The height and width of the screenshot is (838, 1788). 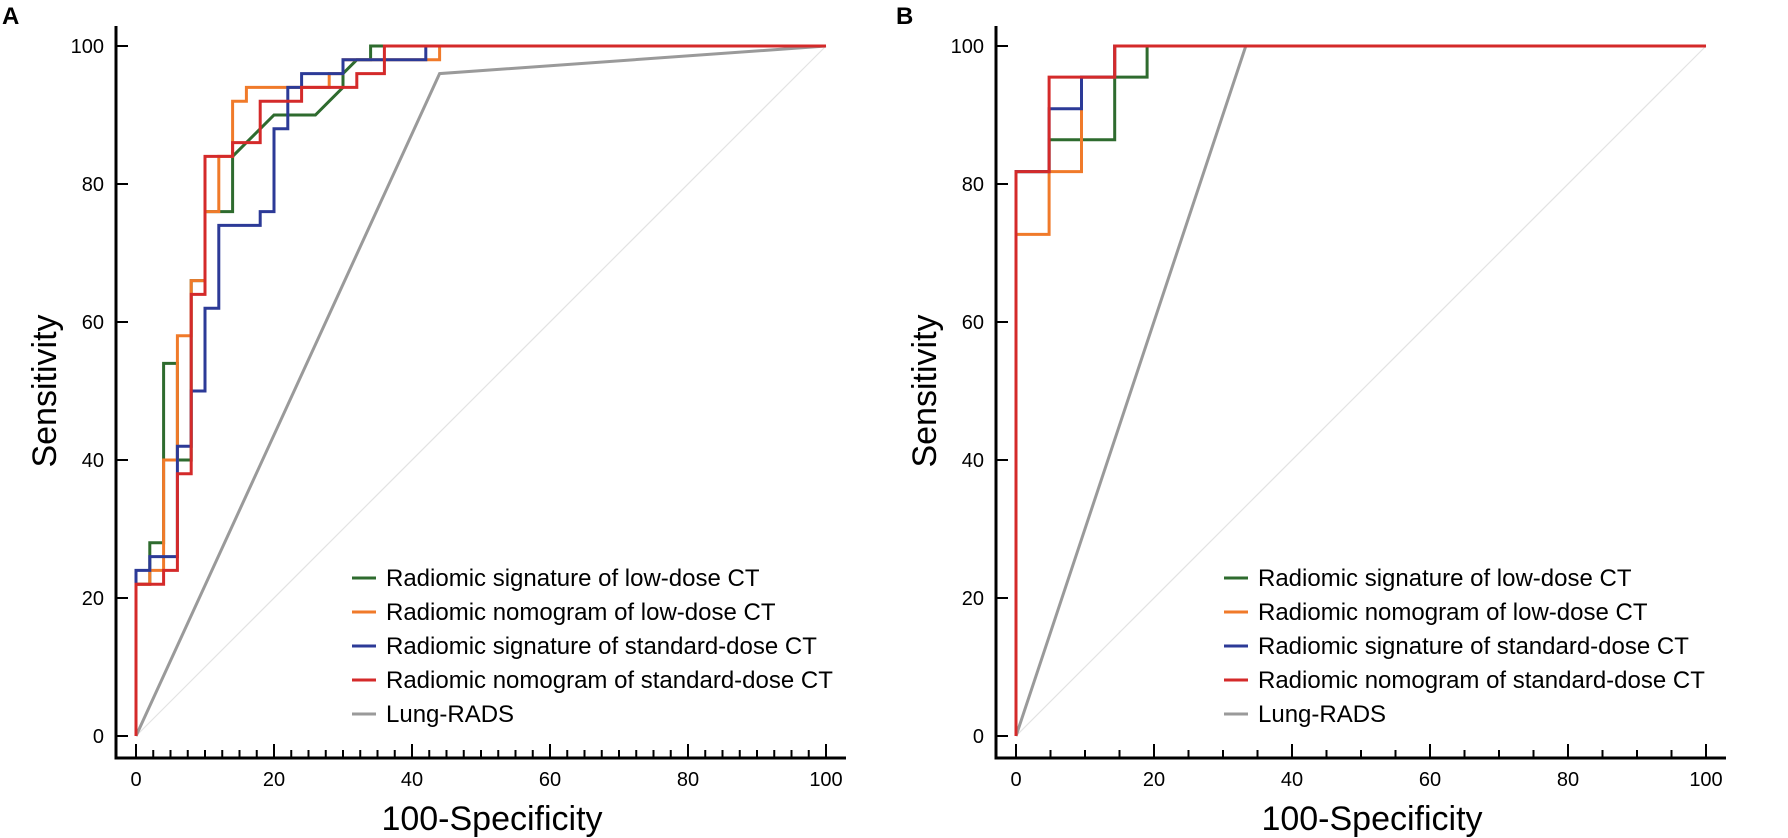 What do you see at coordinates (973, 461) in the screenshot?
I see `y-tick-label-b-40: 40` at bounding box center [973, 461].